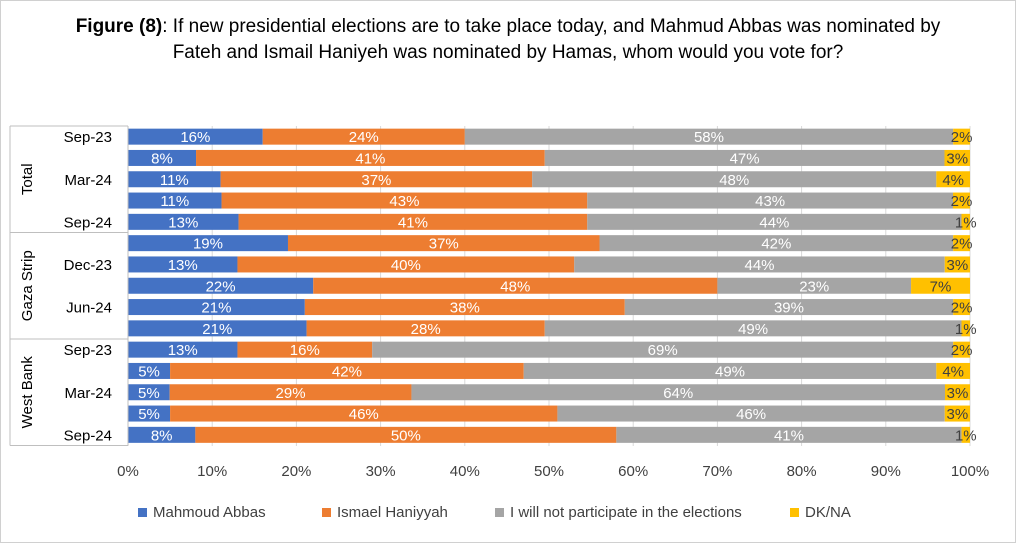 This screenshot has height=543, width=1016. I want to click on data-label-g2-r3-s0: 5%, so click(149, 414).